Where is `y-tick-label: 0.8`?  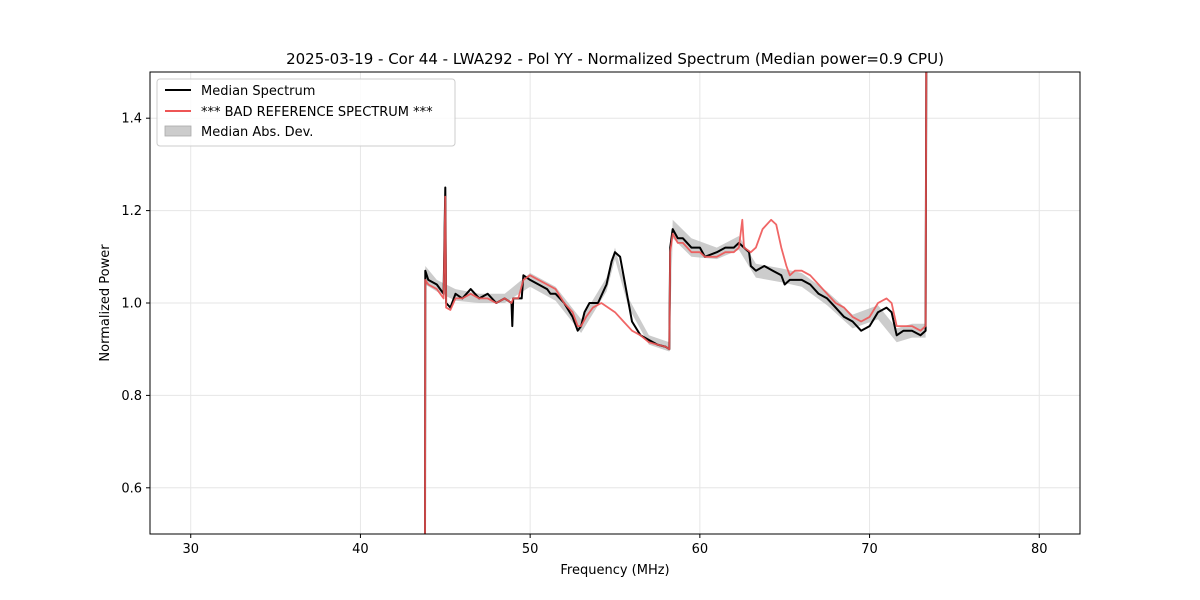 y-tick-label: 0.8 is located at coordinates (131, 396).